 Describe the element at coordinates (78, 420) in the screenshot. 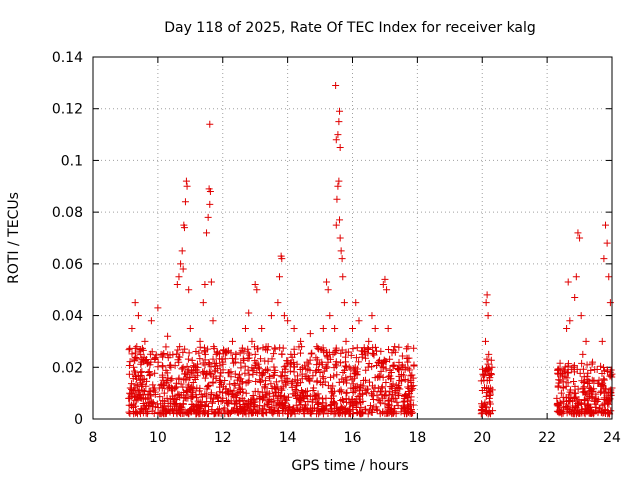

I see `y-tick-label: 0` at that location.